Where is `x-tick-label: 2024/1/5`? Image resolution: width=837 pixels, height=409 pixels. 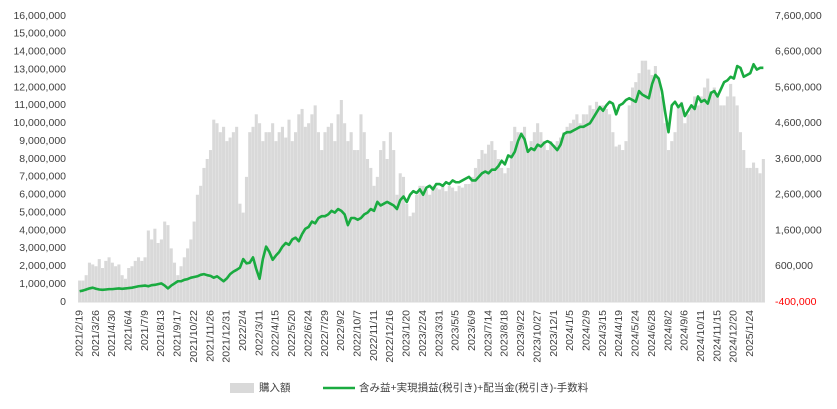 x-tick-label: 2024/1/5 is located at coordinates (570, 330).